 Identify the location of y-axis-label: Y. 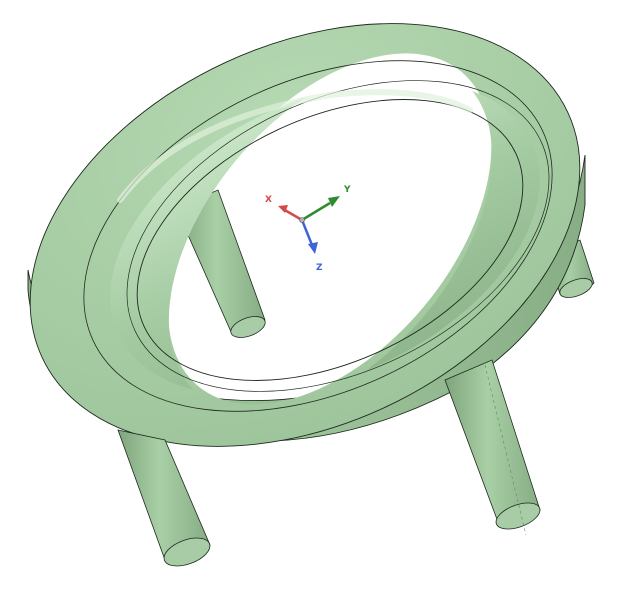
(347, 190).